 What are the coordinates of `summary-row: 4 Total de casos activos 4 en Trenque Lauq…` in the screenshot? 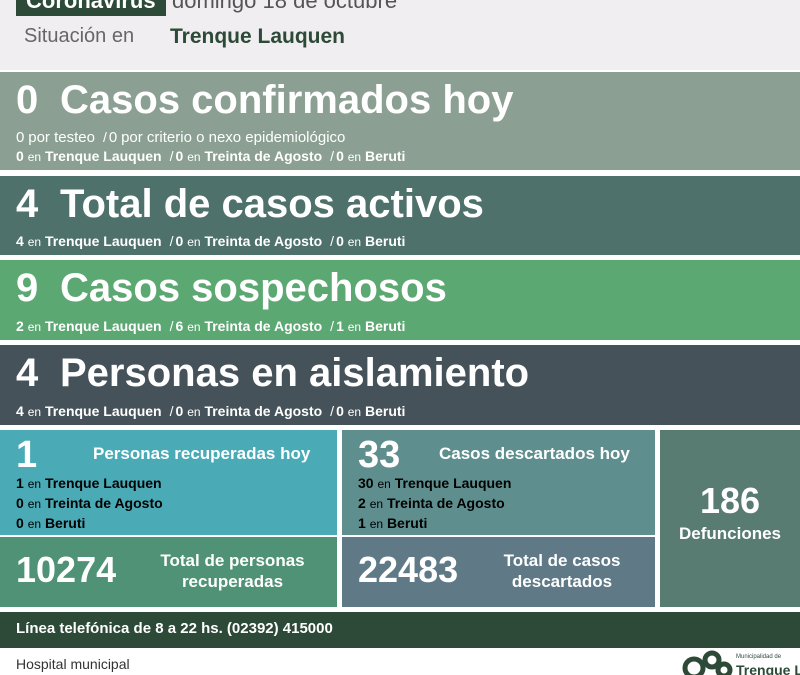 It's located at (400, 215).